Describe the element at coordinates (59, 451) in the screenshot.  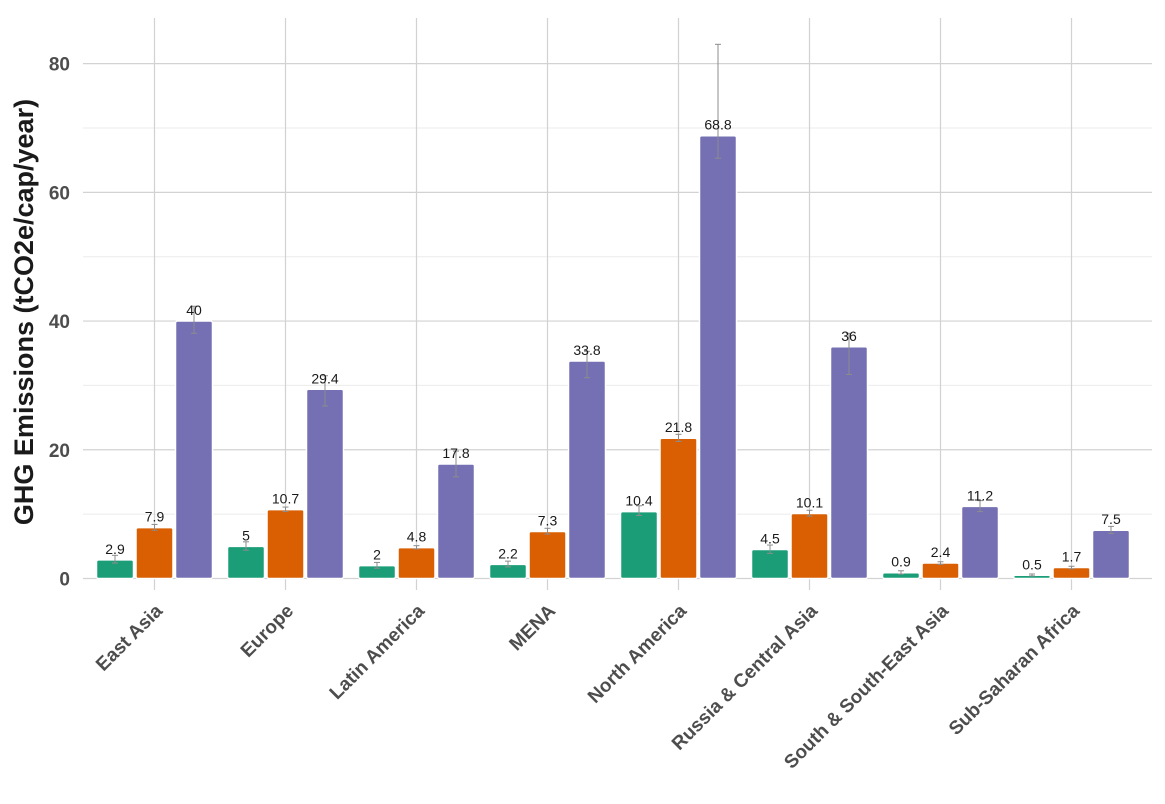
I see `y-tick-label: 20` at that location.